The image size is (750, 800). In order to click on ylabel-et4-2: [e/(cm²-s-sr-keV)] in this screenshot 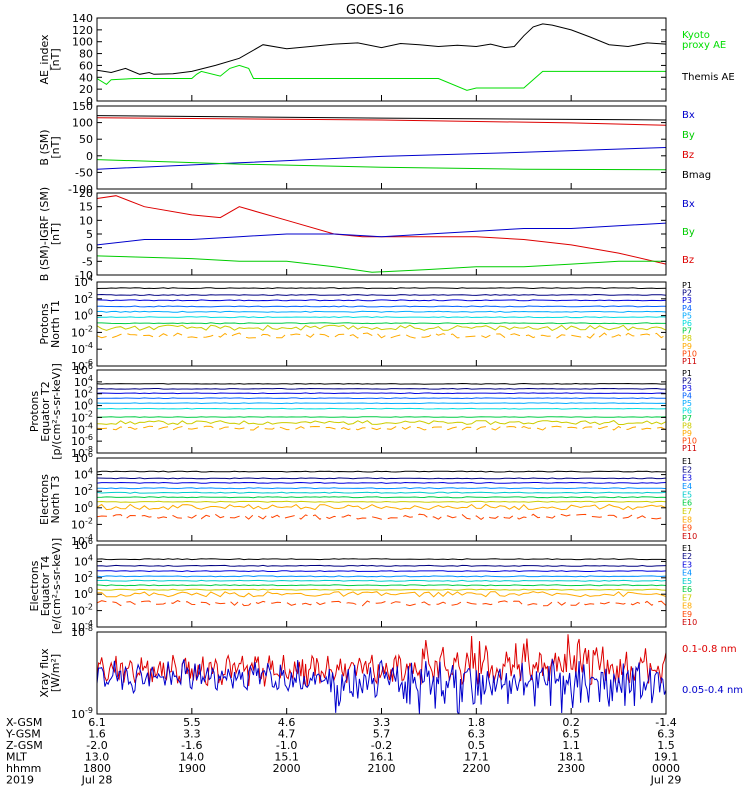, I will do `click(56, 586)`.